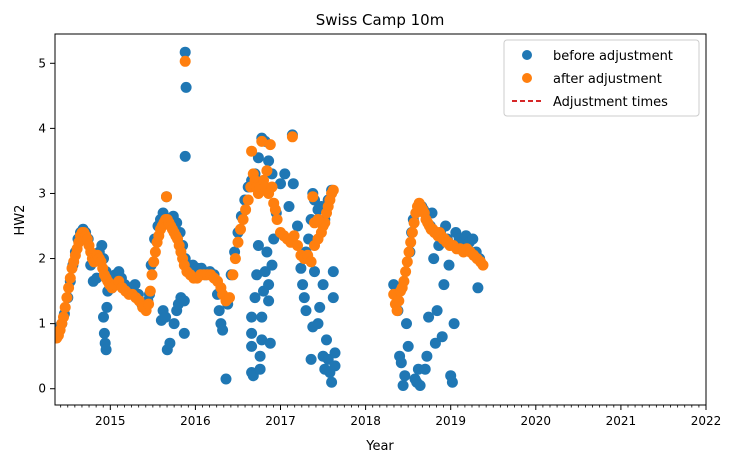 The width and height of the screenshot is (731, 465). Describe the element at coordinates (536, 421) in the screenshot. I see `x-tick-label-2020: 2020` at that location.